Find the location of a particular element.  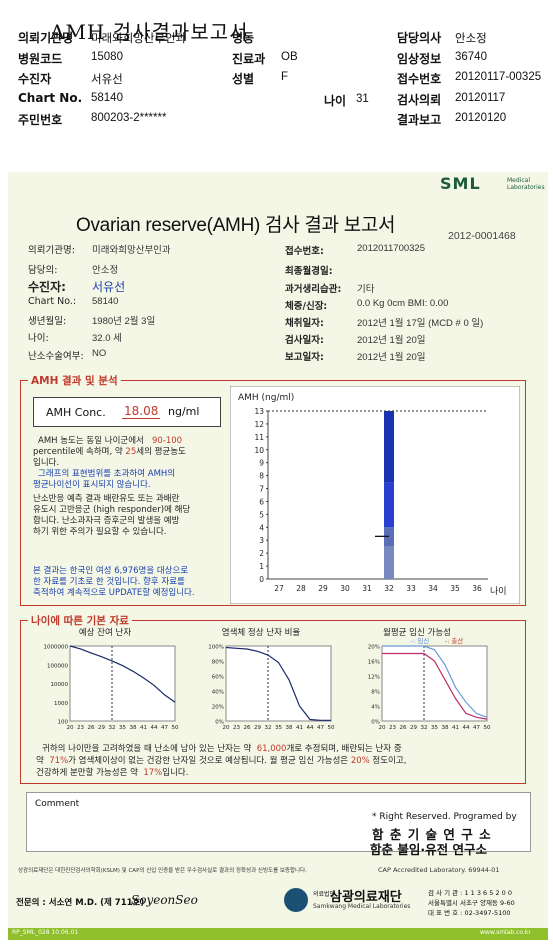

amh-xtick: 30 is located at coordinates (345, 588).